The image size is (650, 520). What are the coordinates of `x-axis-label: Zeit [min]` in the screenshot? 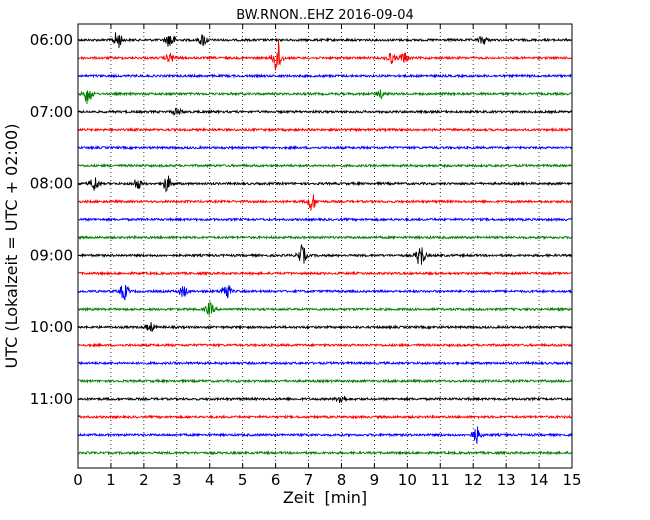 It's located at (325, 497).